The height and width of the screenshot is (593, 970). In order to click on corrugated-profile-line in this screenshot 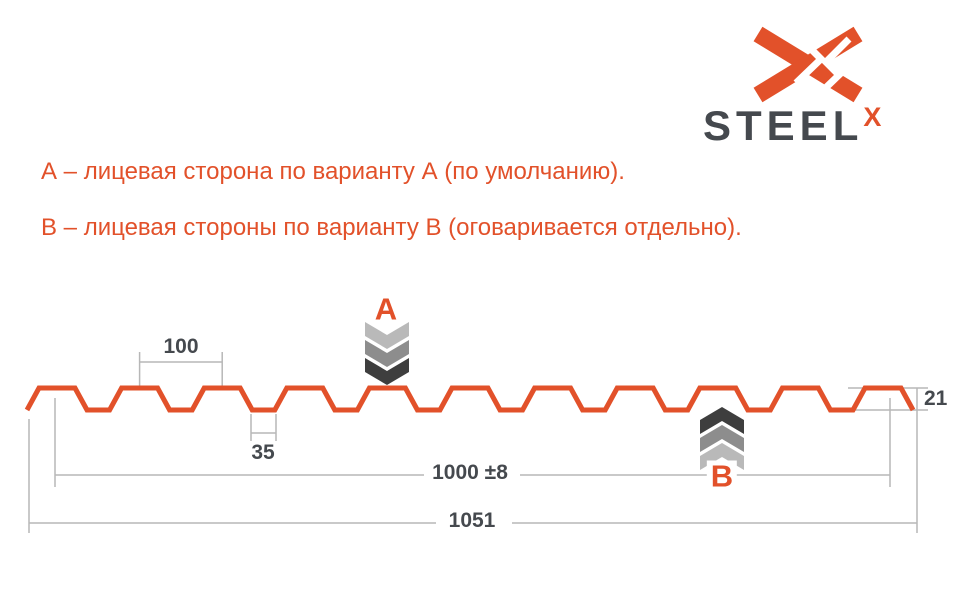, I will do `click(470, 399)`.